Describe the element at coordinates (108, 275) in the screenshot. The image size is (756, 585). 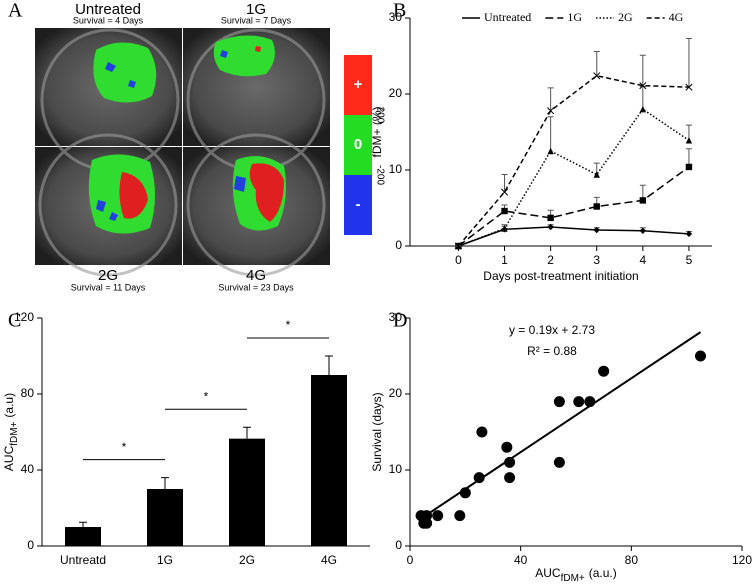
I see `image-title: 2G` at that location.